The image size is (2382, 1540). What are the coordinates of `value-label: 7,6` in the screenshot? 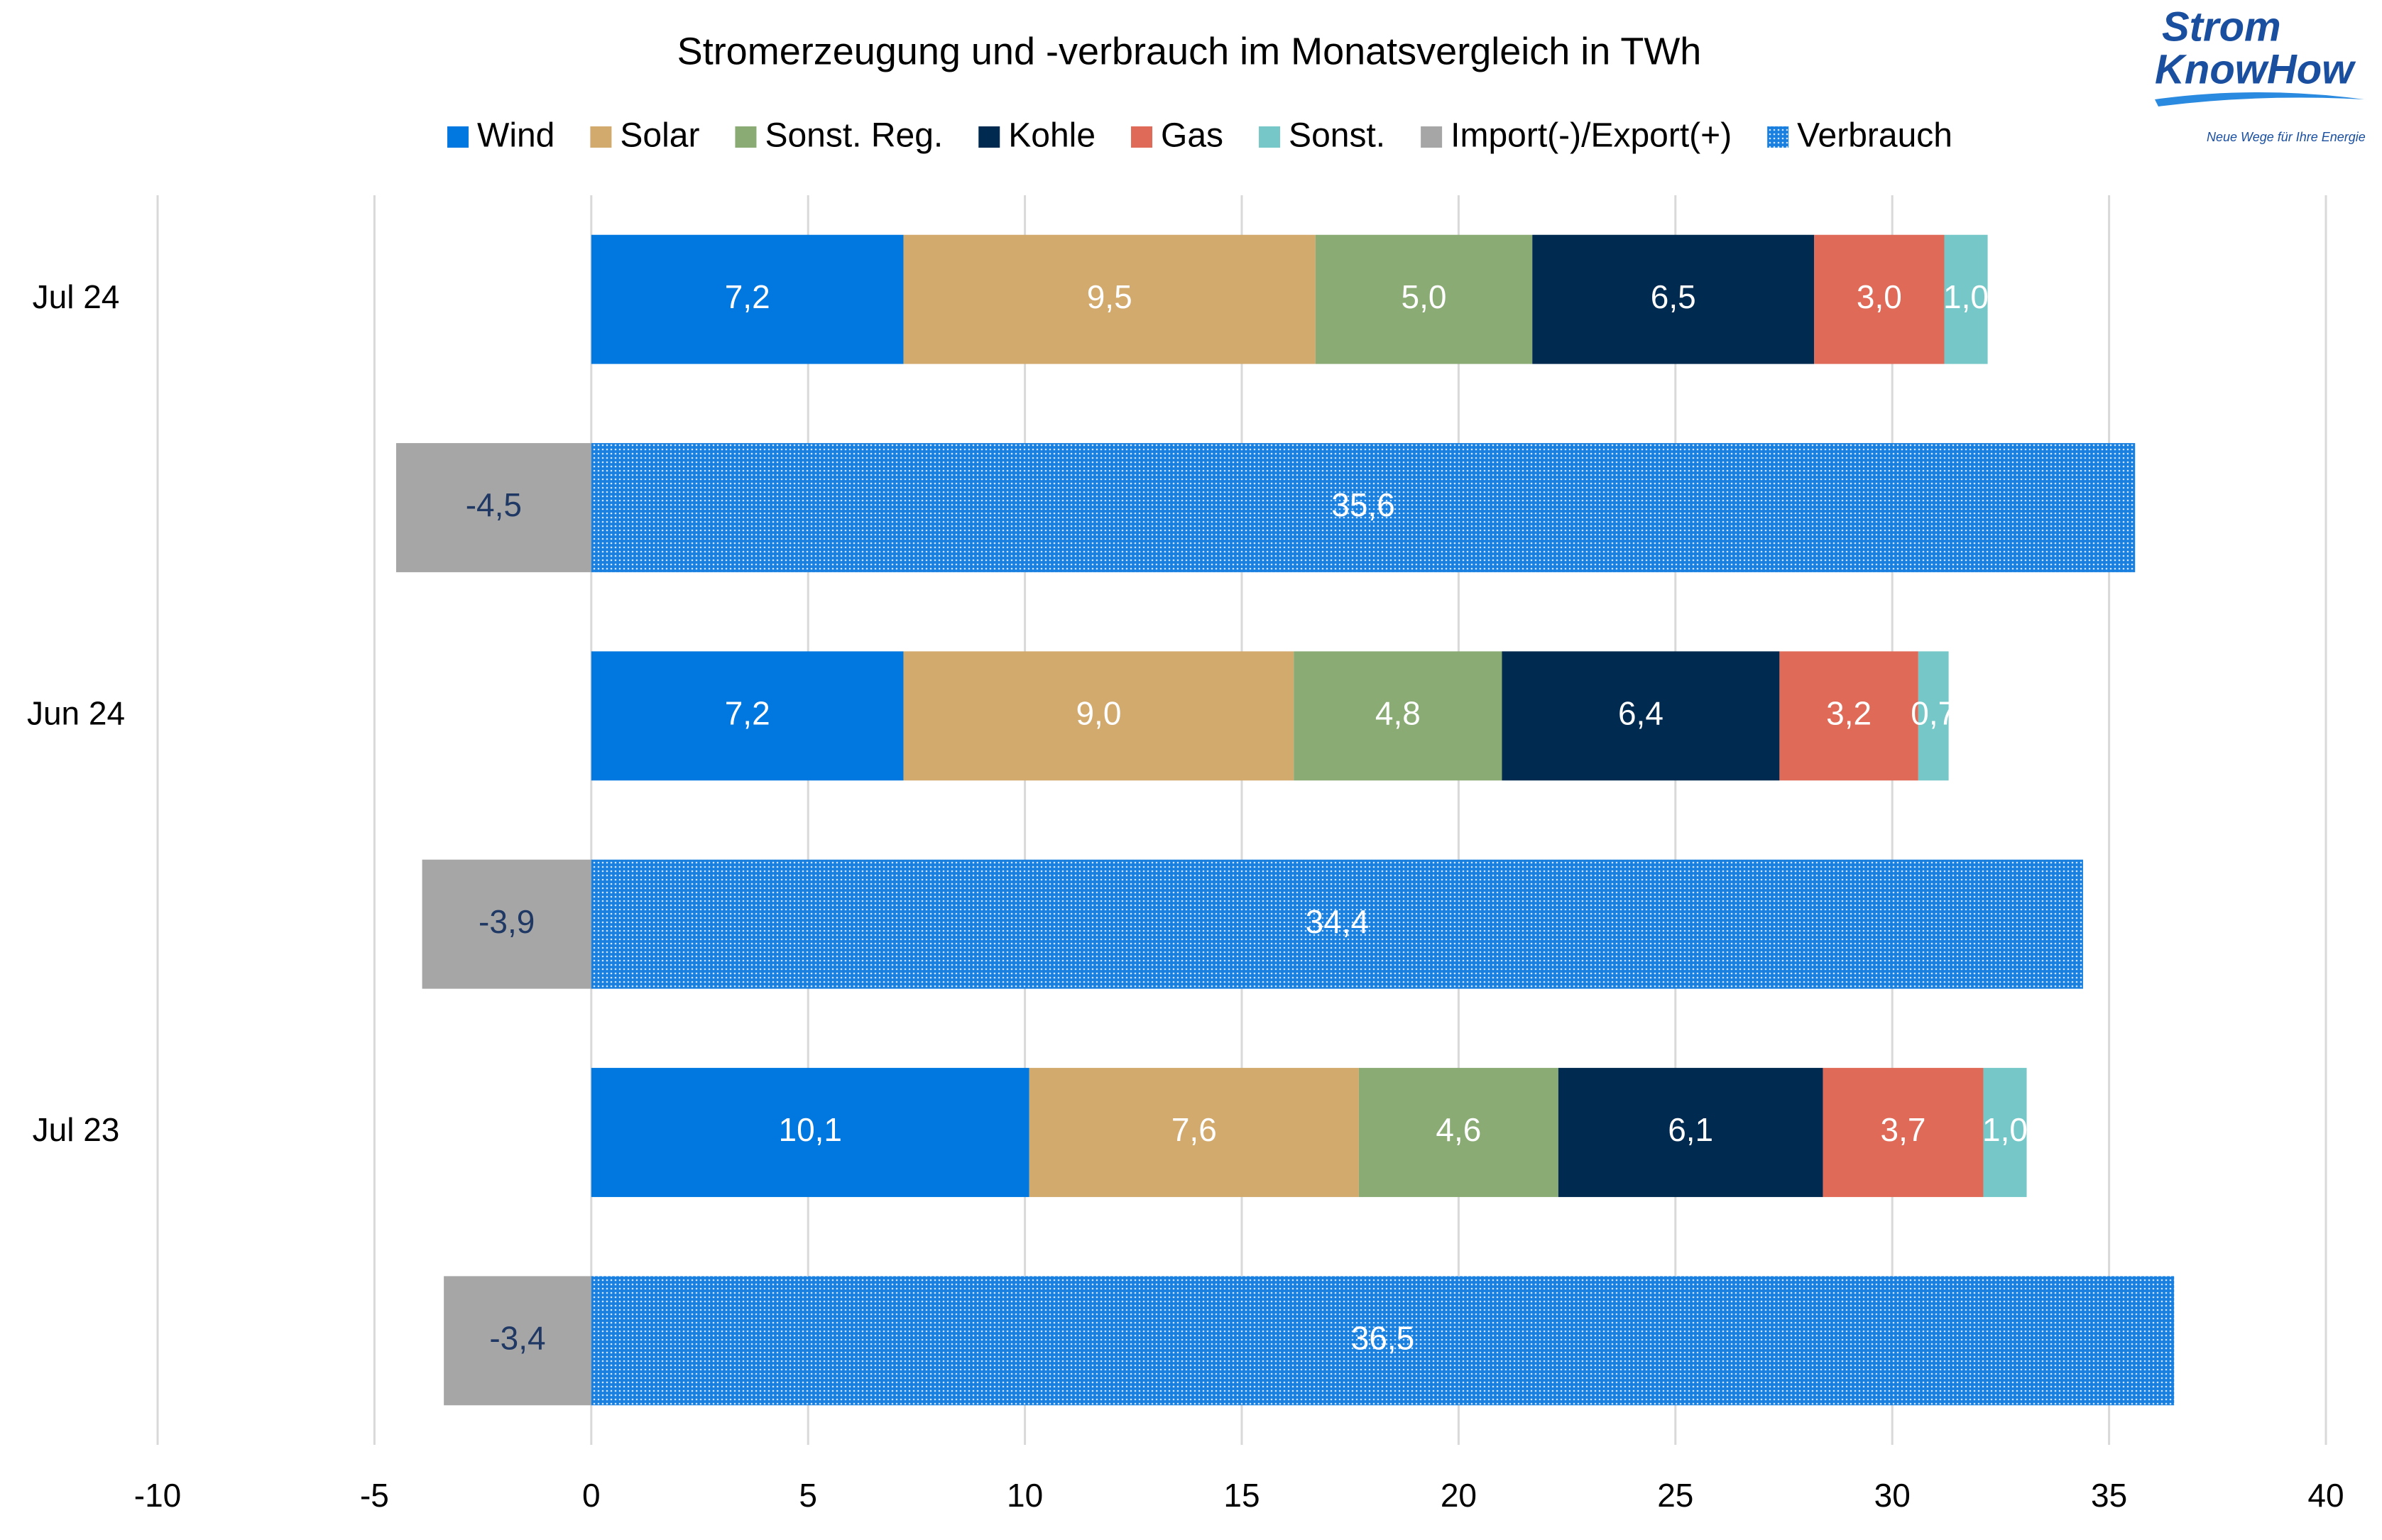 It's located at (1194, 1129).